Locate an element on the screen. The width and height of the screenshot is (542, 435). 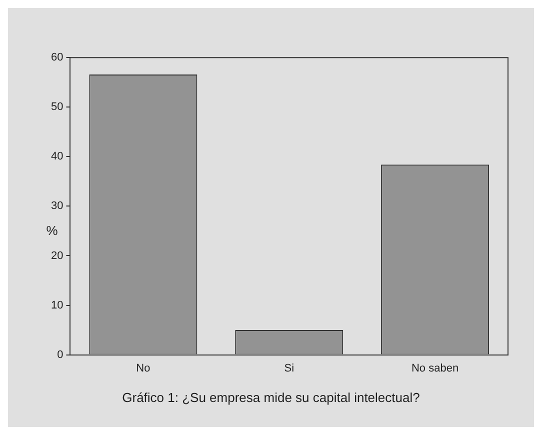
y-tick-label: 30 is located at coordinates (57, 206).